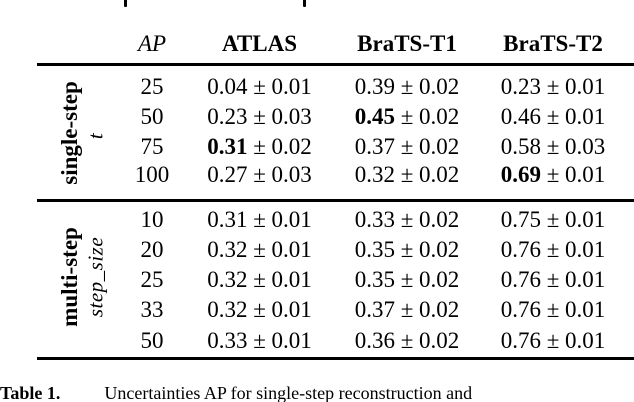 Image resolution: width=634 pixels, height=402 pixels. Describe the element at coordinates (30, 392) in the screenshot. I see `caption-label: Table 1.` at that location.